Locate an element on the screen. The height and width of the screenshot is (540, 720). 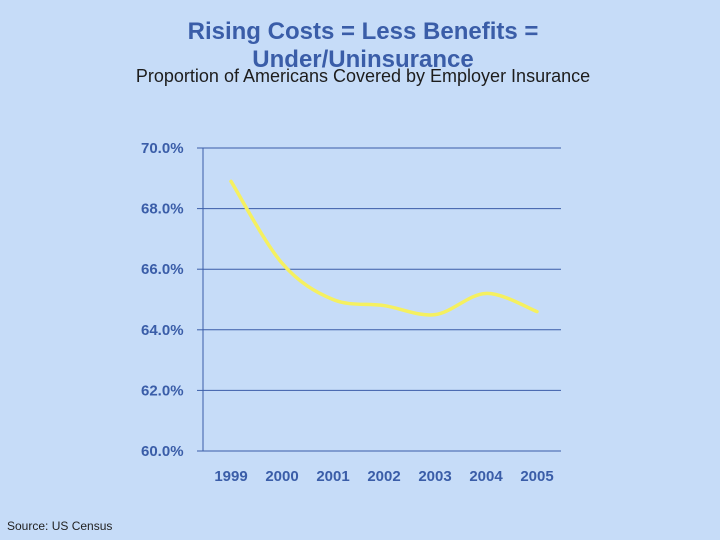
slide-title-line2: Under/Uninsurance is located at coordinates (363, 59).